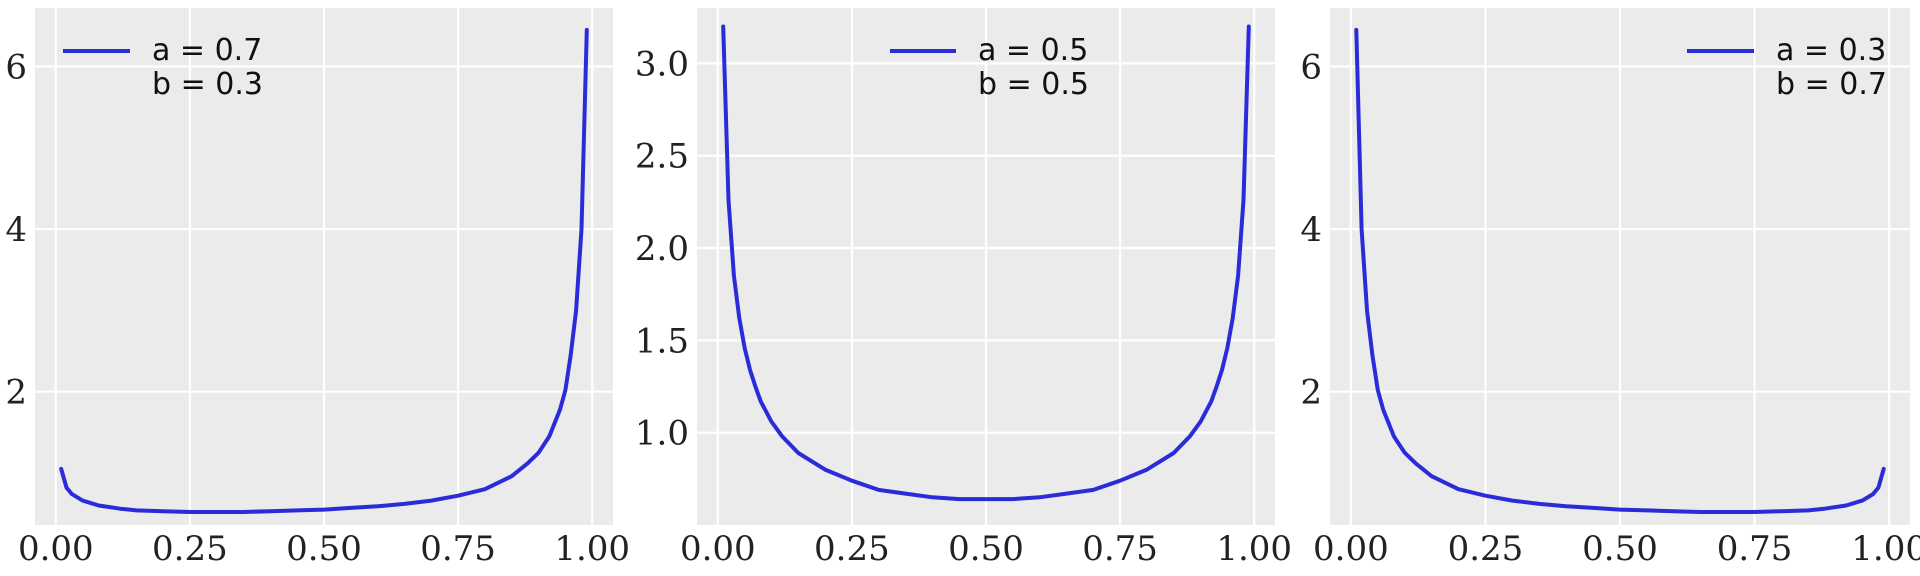 The height and width of the screenshot is (576, 1920). Describe the element at coordinates (1831, 84) in the screenshot. I see `legend-label: b = 0.7` at that location.